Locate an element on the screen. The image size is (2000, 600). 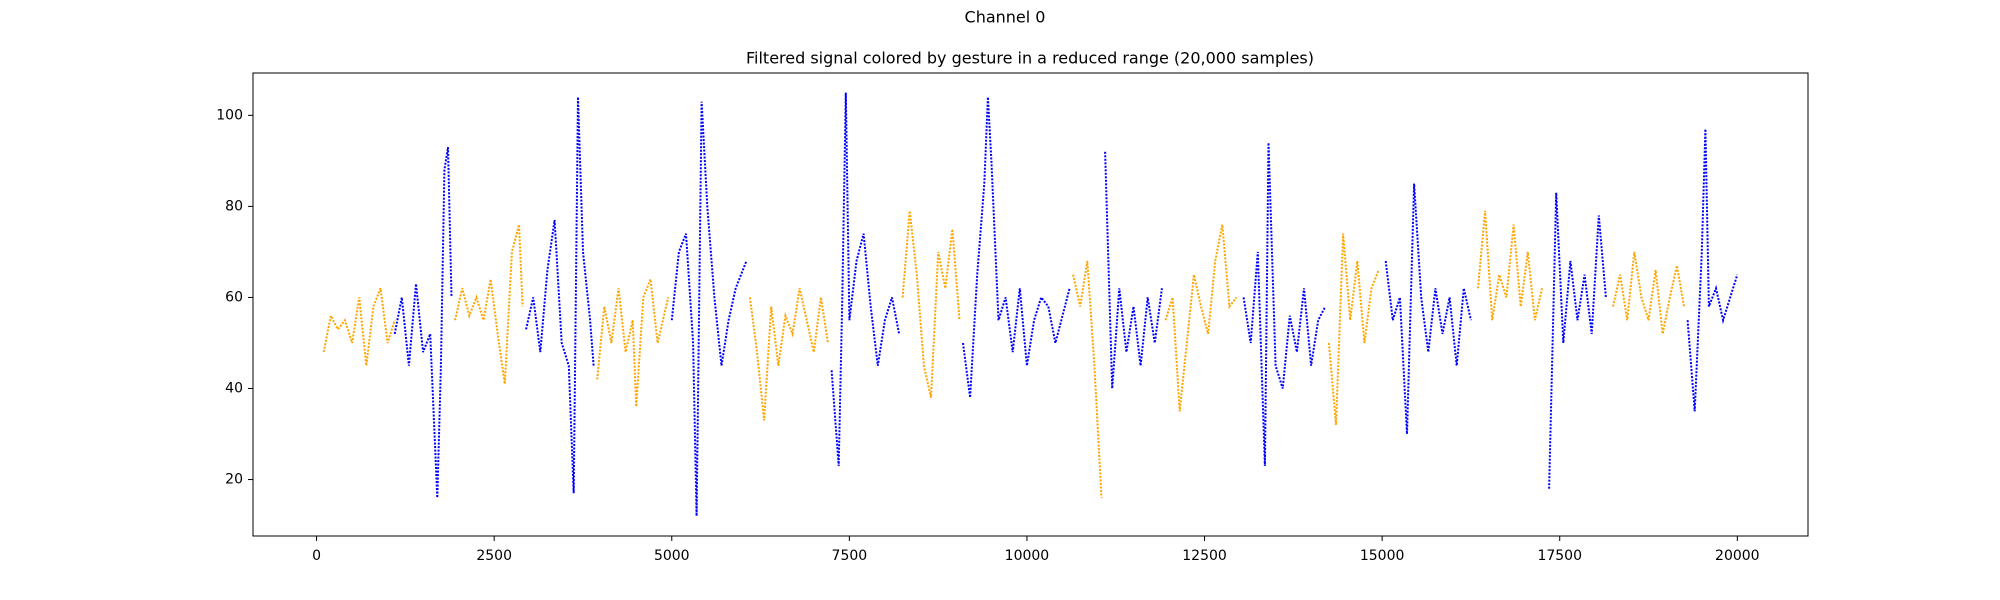
x-tick-label: 17500 is located at coordinates (1559, 556).